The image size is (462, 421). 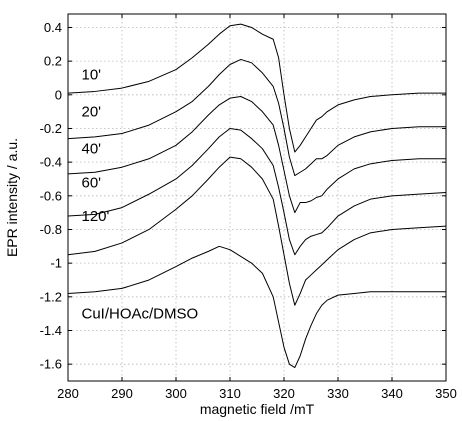 I want to click on curve-label: 20', so click(x=92, y=112).